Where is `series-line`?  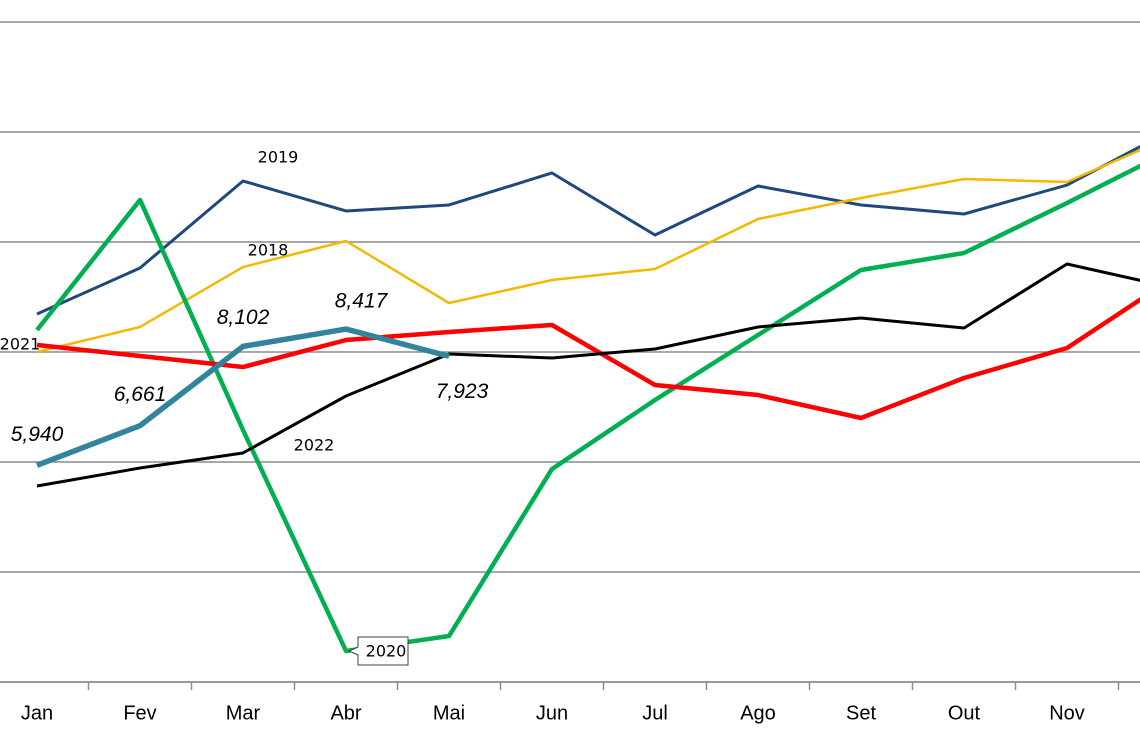
series-line is located at coordinates (243, 397).